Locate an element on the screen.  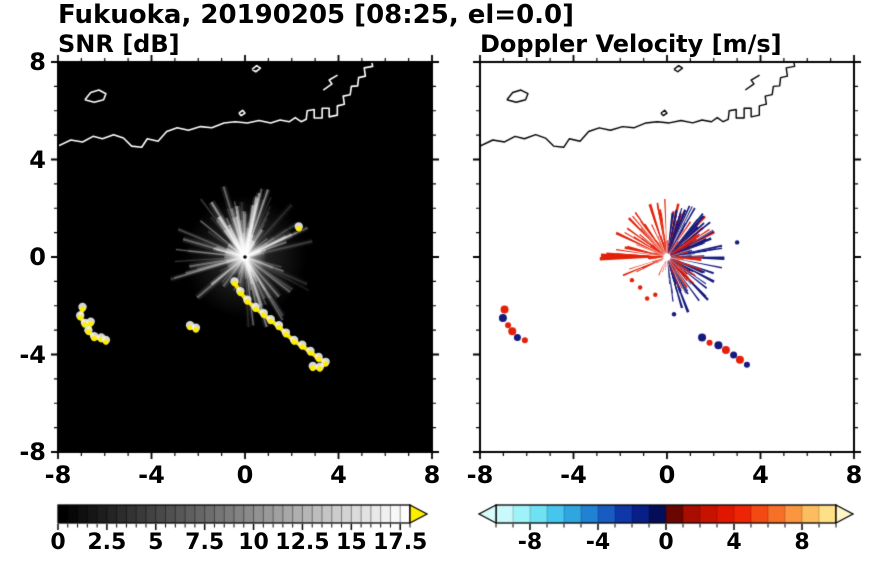
snr-colorbar-tick-label: 5 is located at coordinates (156, 542).